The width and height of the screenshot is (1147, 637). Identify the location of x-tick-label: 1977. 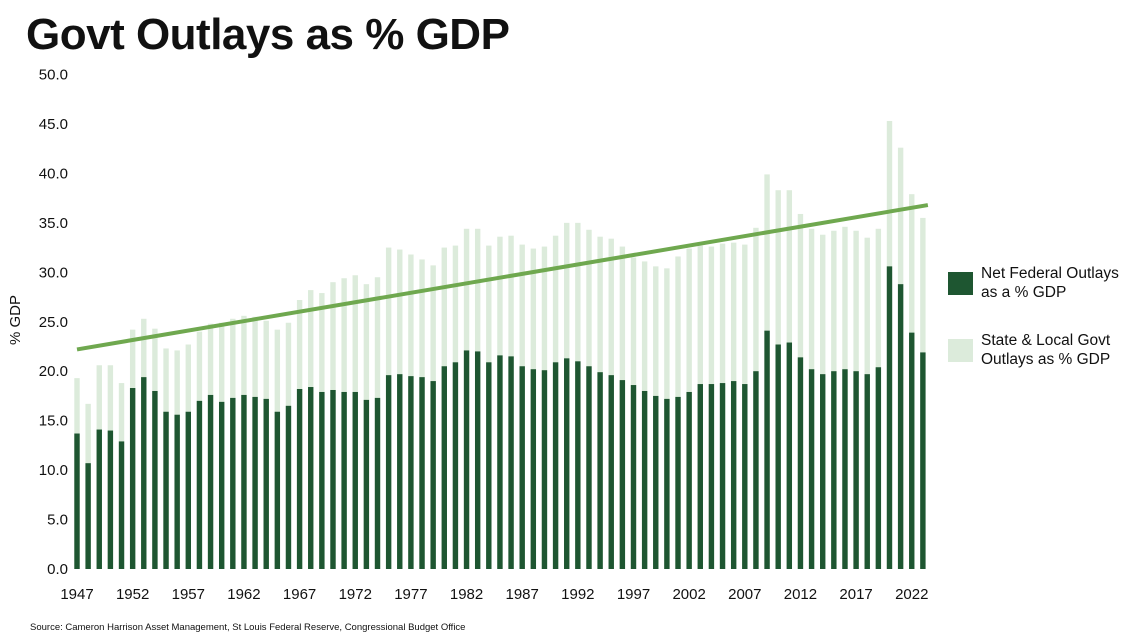
(410, 594).